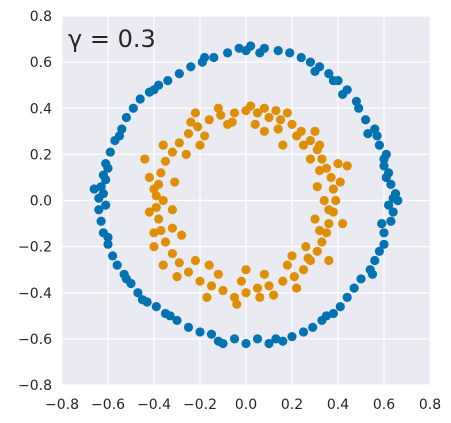 The height and width of the screenshot is (423, 451). What do you see at coordinates (35, 248) in the screenshot?
I see `y-tick-label: −0.2` at bounding box center [35, 248].